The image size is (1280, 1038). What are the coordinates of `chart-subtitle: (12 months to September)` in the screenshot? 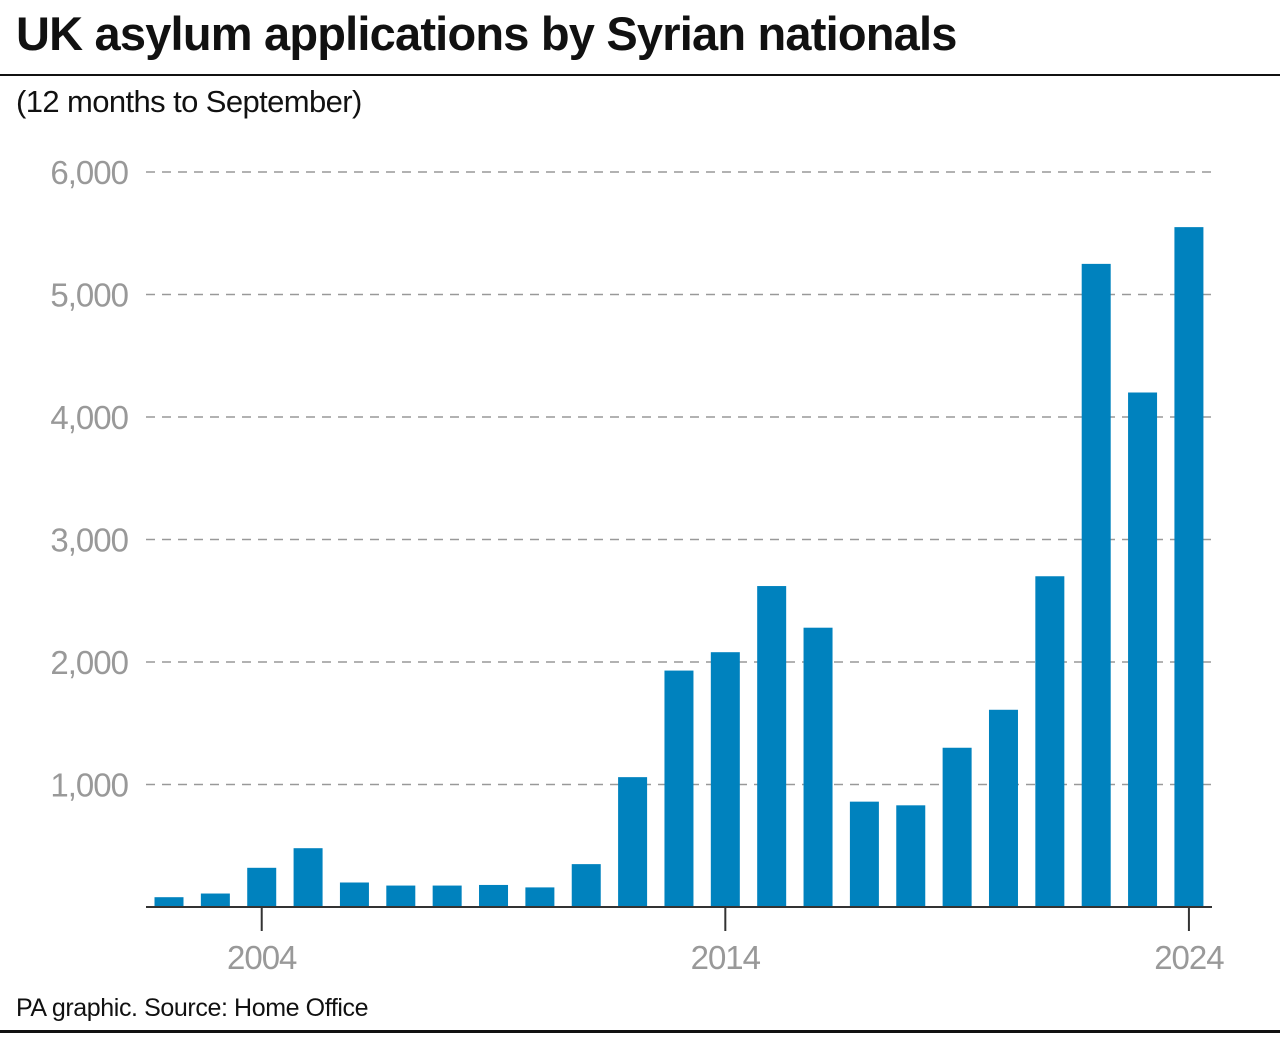 It's located at (189, 101).